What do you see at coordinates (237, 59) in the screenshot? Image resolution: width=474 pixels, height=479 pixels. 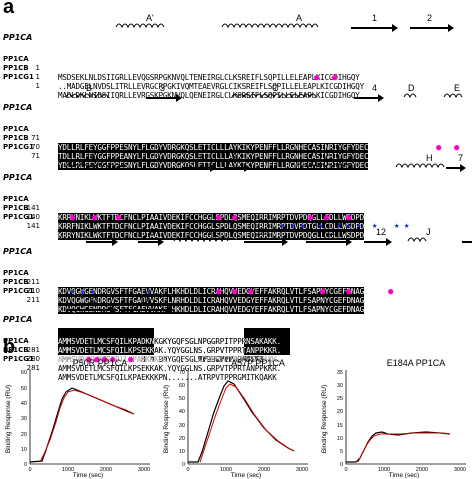 I see `conservation-highlight` at bounding box center [237, 59].